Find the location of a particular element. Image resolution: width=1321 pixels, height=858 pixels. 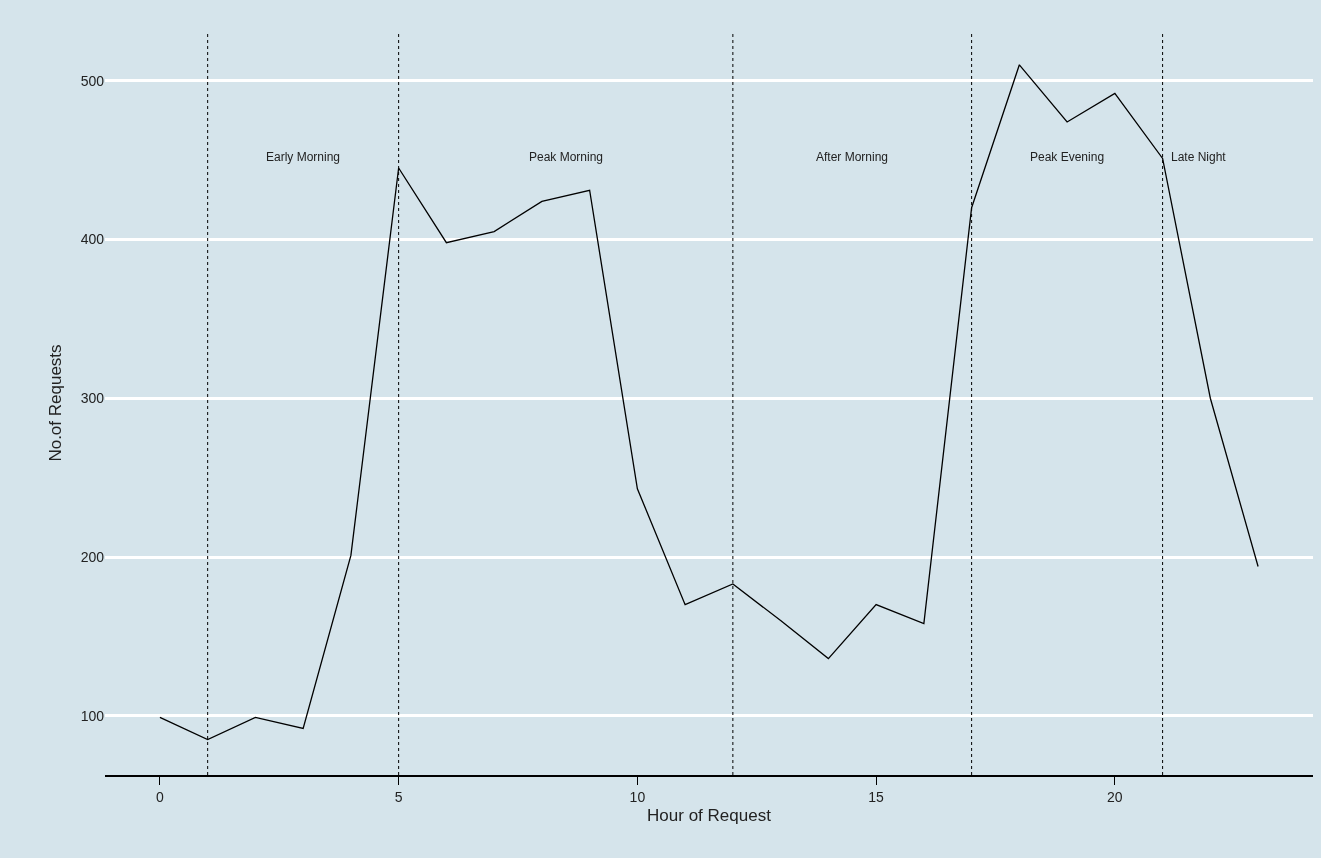

y-tick-label: 100 is located at coordinates (92, 715).